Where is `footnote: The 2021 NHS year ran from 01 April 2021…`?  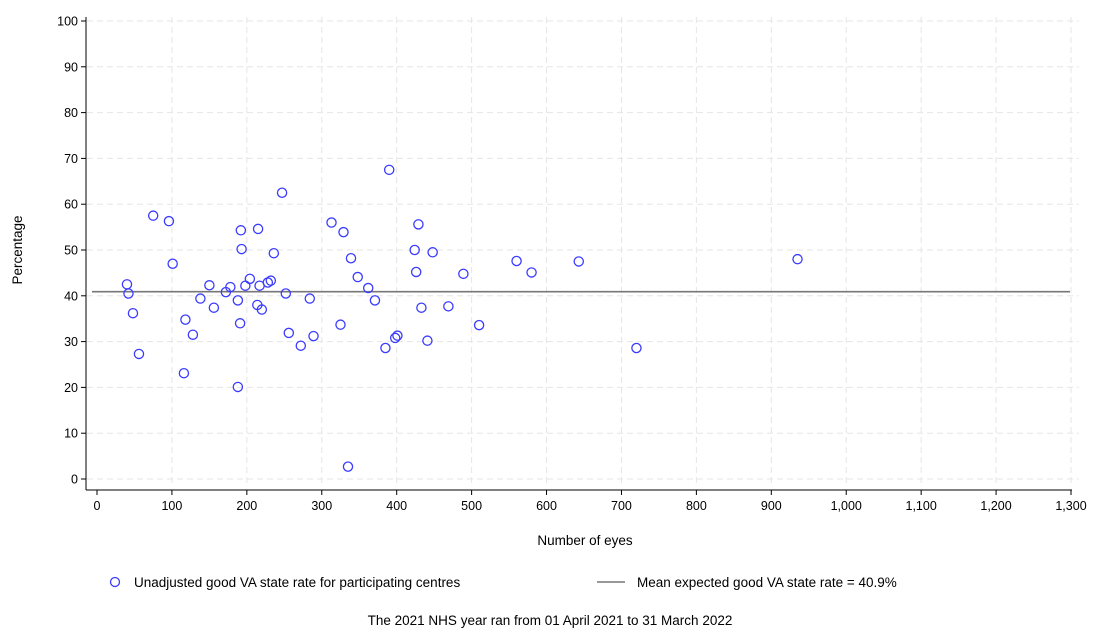
footnote: The 2021 NHS year ran from 01 April 2021… is located at coordinates (550, 620).